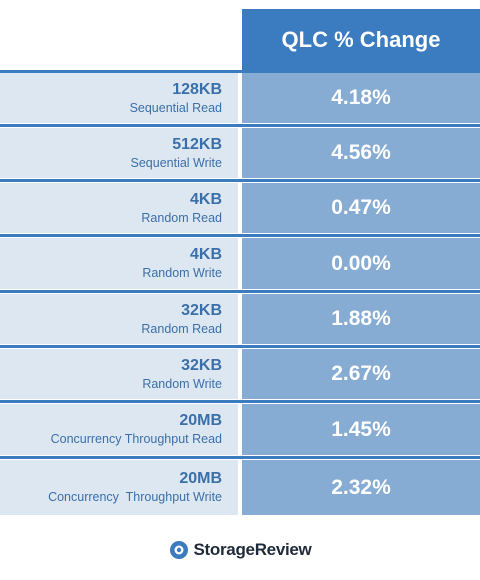 This screenshot has height=580, width=480. I want to click on row-label-cell: 20MB Concurrency Throughput Read, so click(119, 429).